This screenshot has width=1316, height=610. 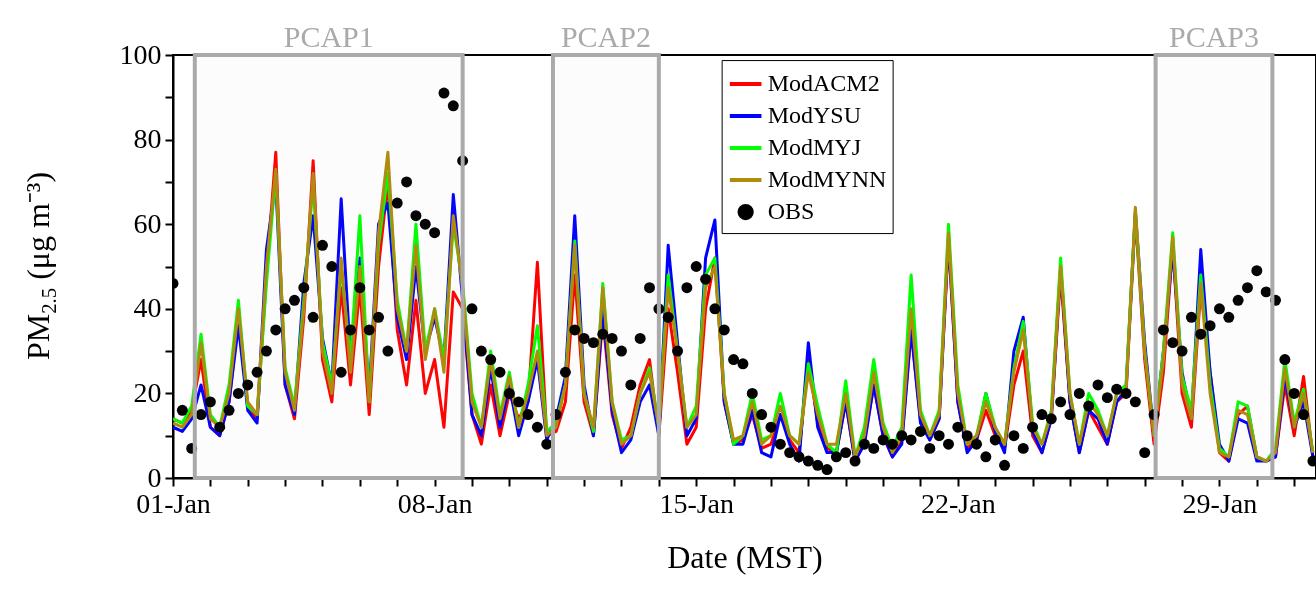 What do you see at coordinates (791, 211) in the screenshot?
I see `legend-label: OBS` at bounding box center [791, 211].